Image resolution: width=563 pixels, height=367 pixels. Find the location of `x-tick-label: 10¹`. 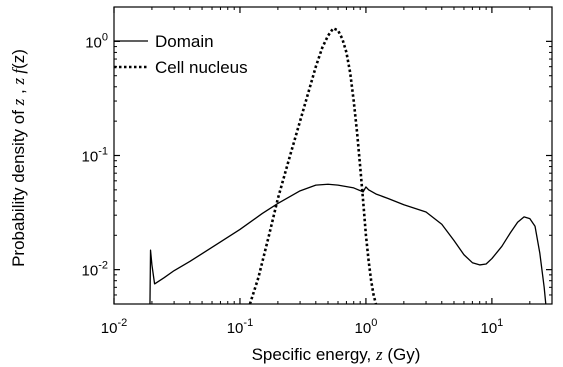

x-tick-label: 10¹ is located at coordinates (491, 327).